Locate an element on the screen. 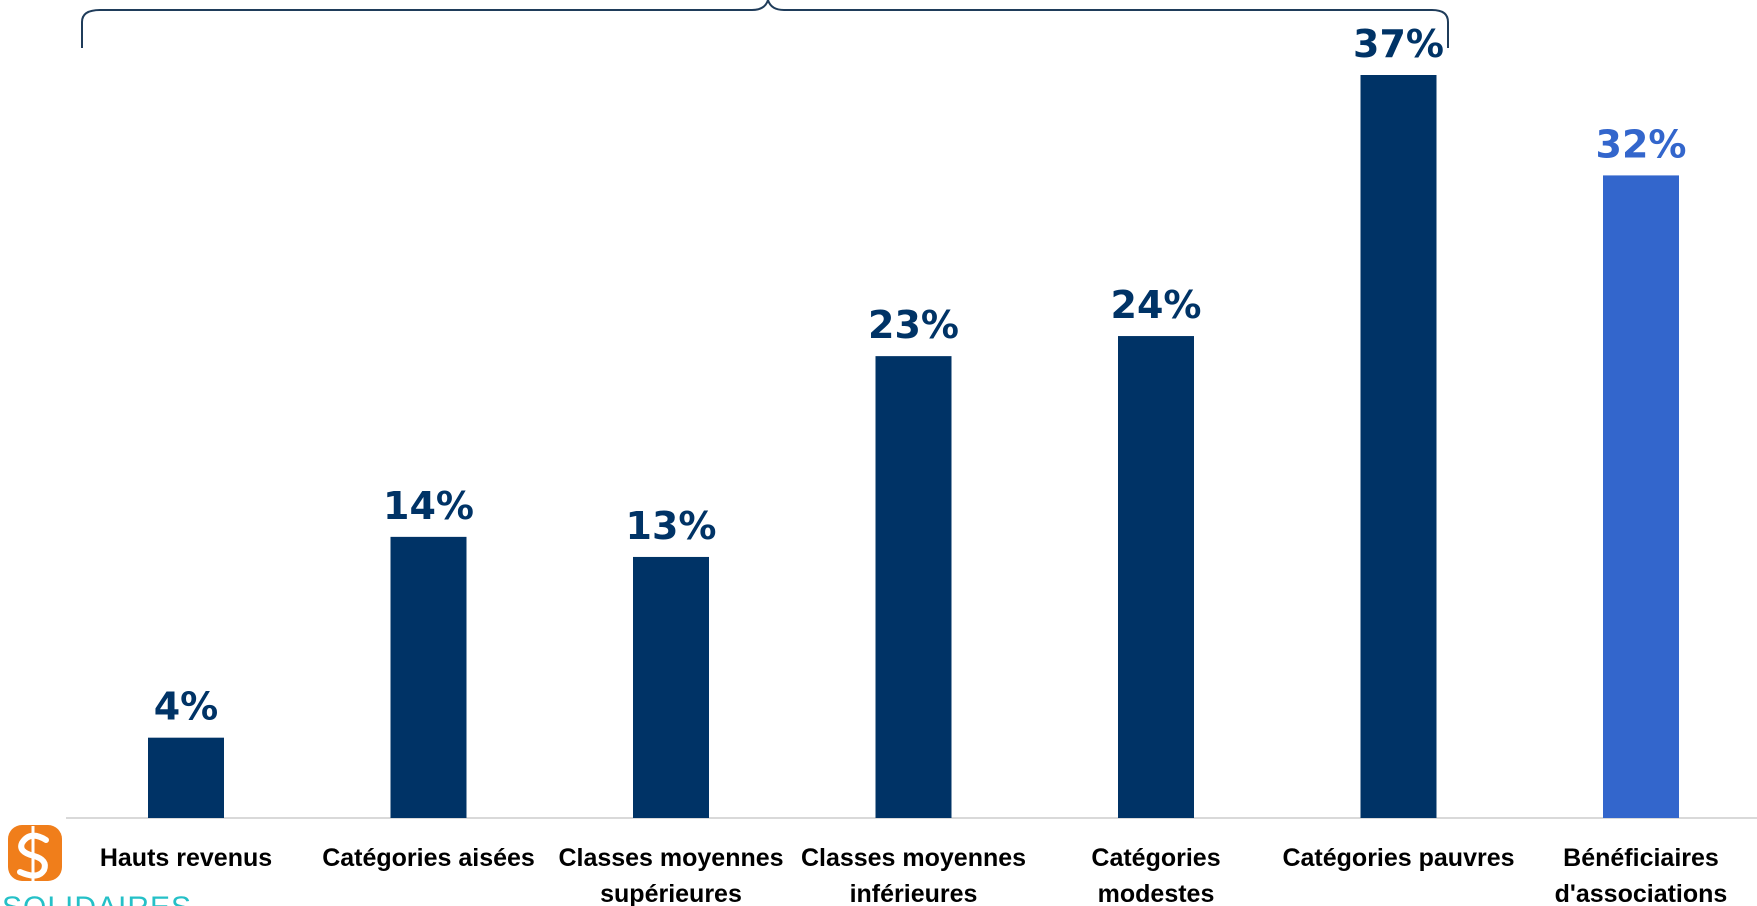  value-label-6: 32% is located at coordinates (1641, 144).